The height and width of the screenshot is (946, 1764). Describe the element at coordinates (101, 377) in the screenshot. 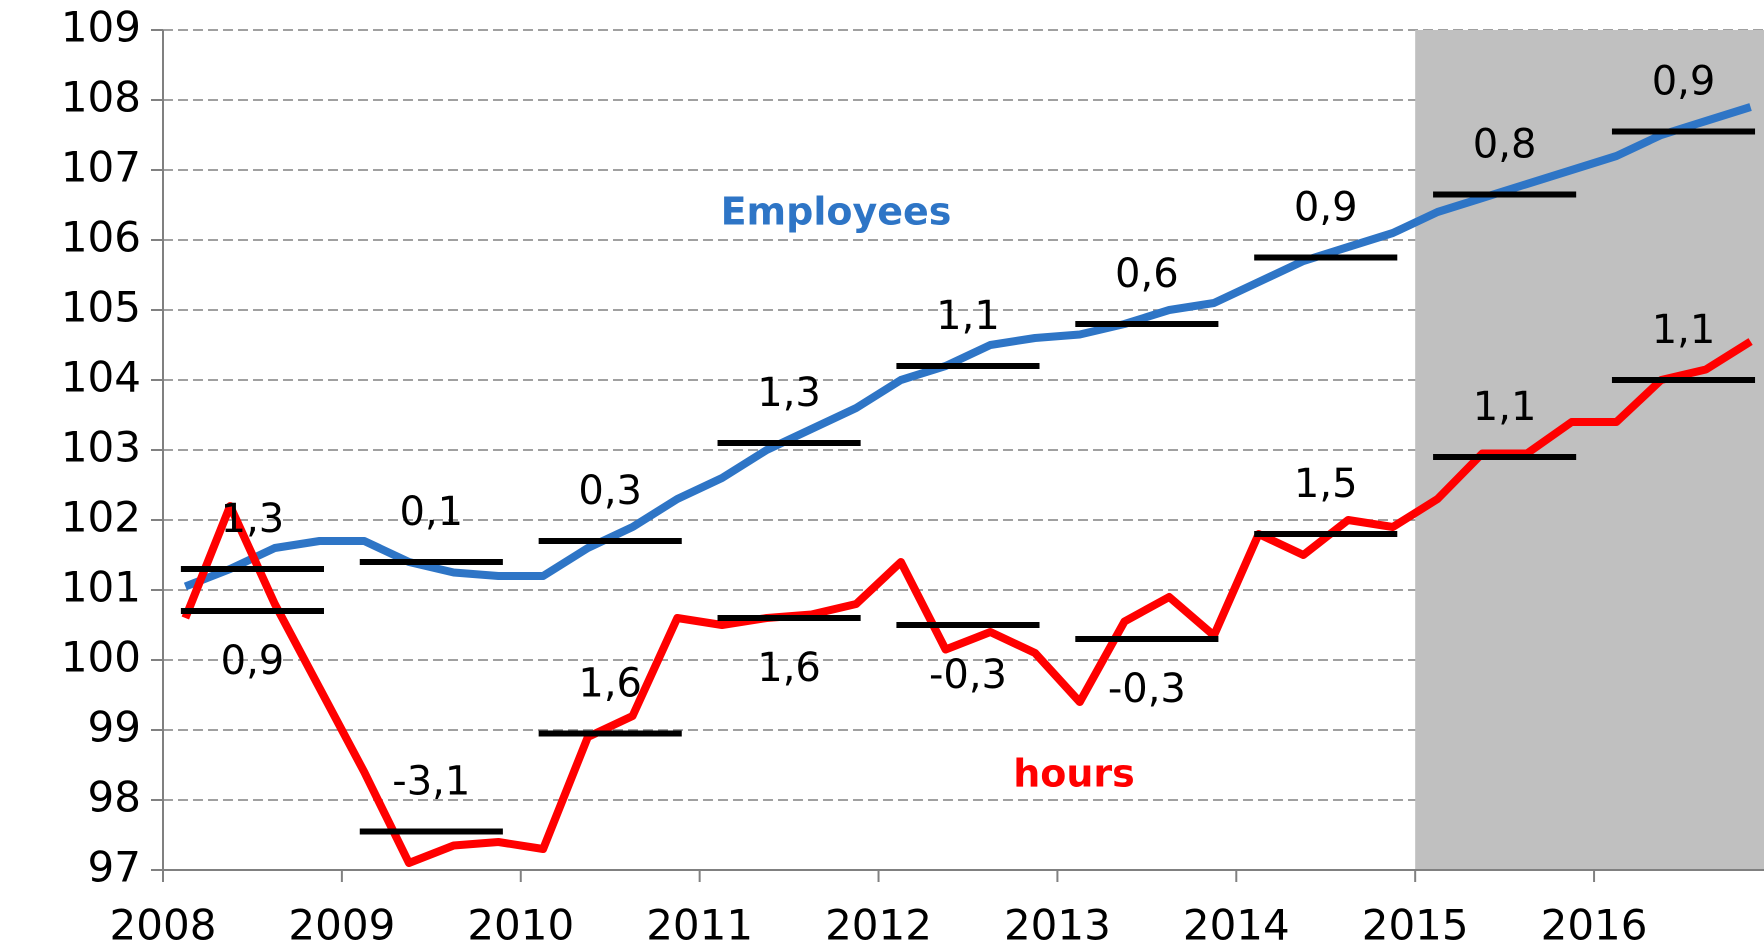

I see `y-tick-label: 104` at that location.